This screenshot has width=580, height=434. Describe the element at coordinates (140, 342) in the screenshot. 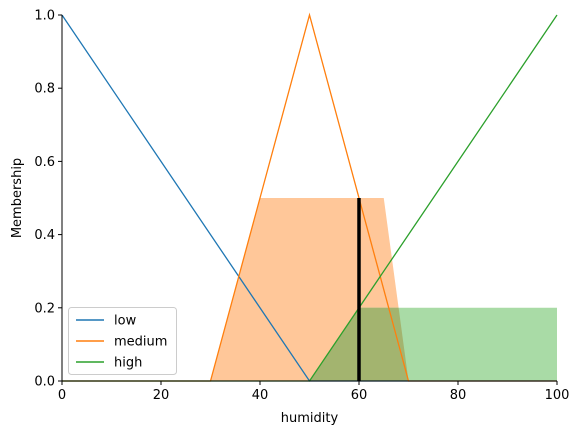

I see `legend-label-medium: medium` at that location.